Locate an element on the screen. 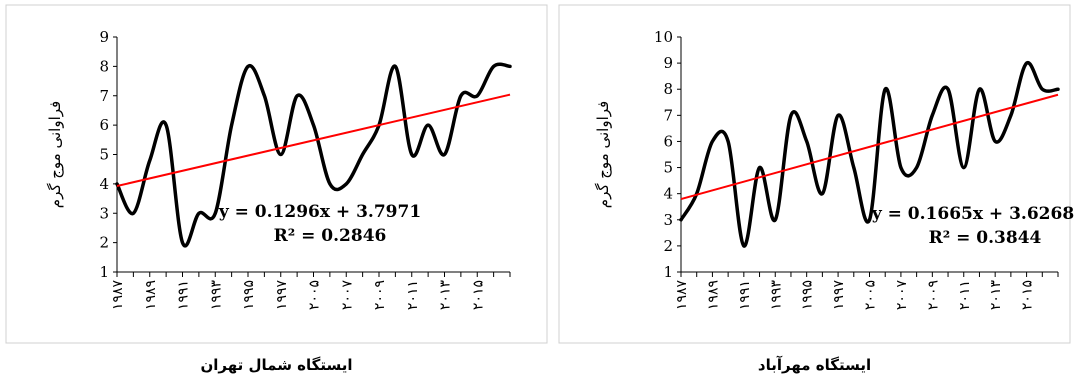 The height and width of the screenshot is (381, 1076). chart-caption: ایستگاه شمال تهران is located at coordinates (276, 365).